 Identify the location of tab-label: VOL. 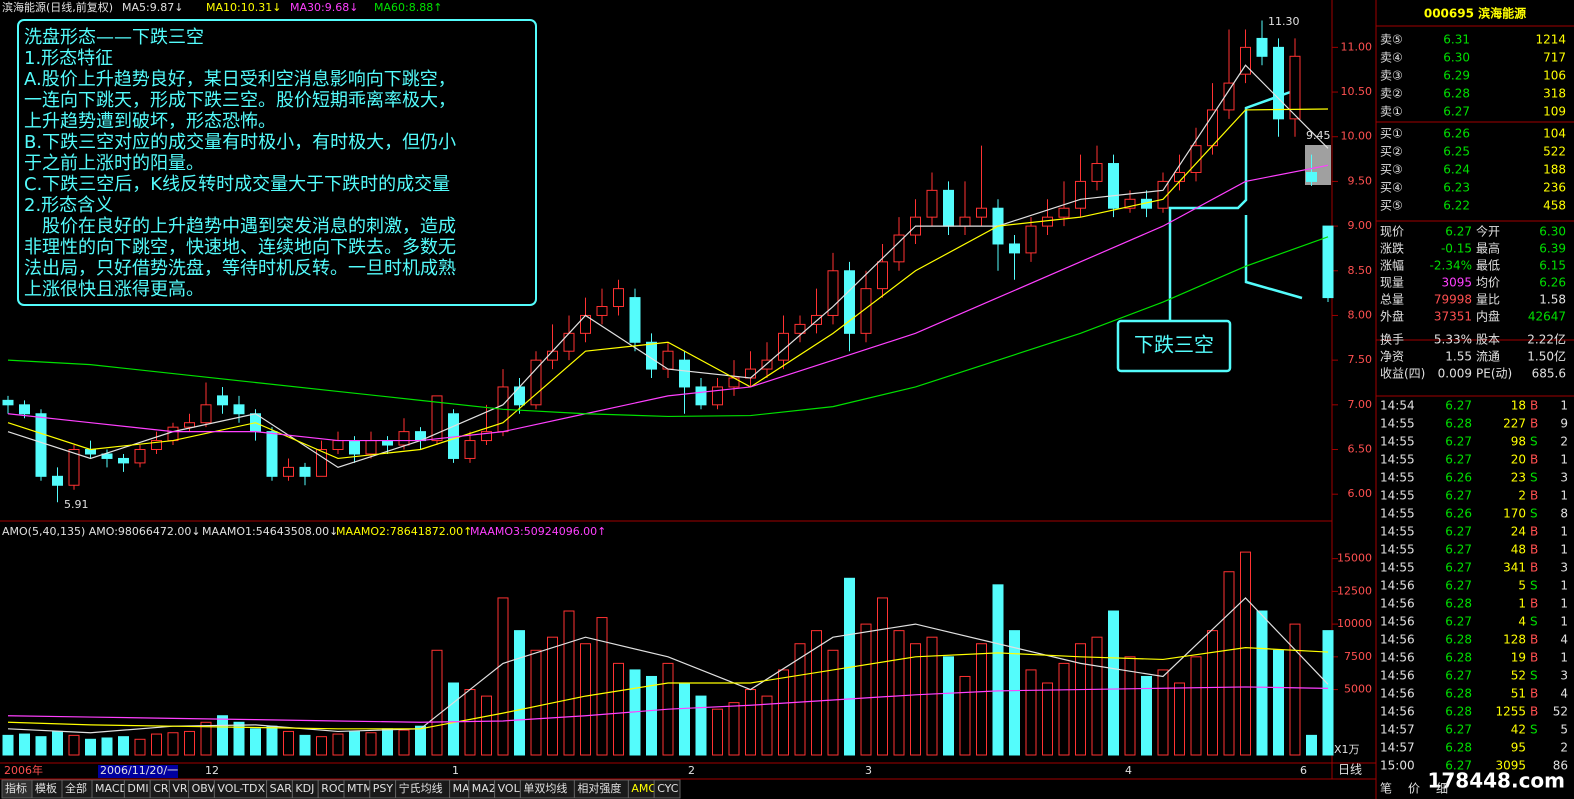
(509, 788).